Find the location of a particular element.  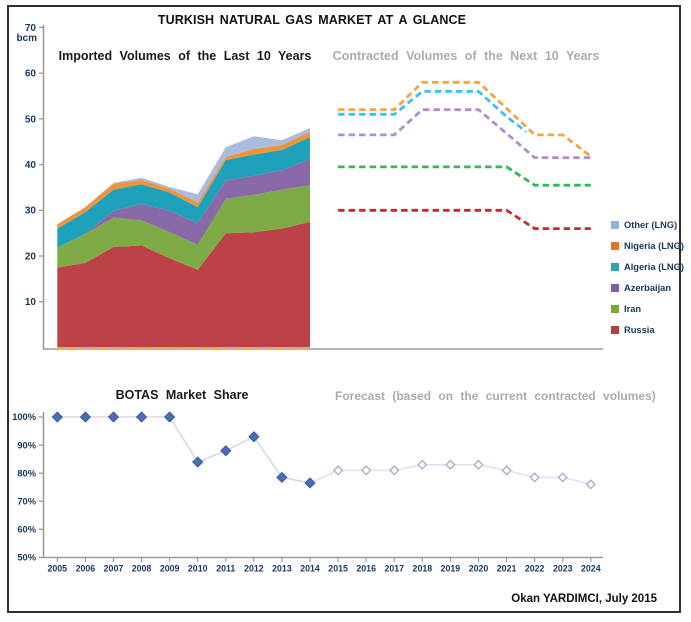

legend-item: Algeria (LNG) is located at coordinates (647, 266).